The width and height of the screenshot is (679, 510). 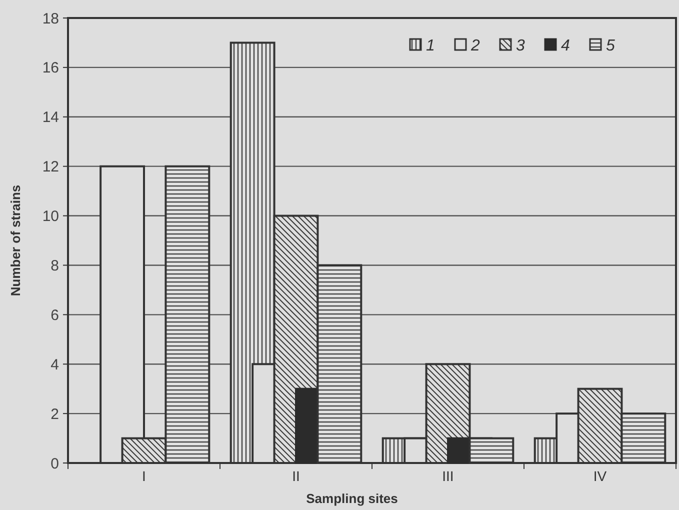 I want to click on legend-label: 1, so click(x=430, y=46).